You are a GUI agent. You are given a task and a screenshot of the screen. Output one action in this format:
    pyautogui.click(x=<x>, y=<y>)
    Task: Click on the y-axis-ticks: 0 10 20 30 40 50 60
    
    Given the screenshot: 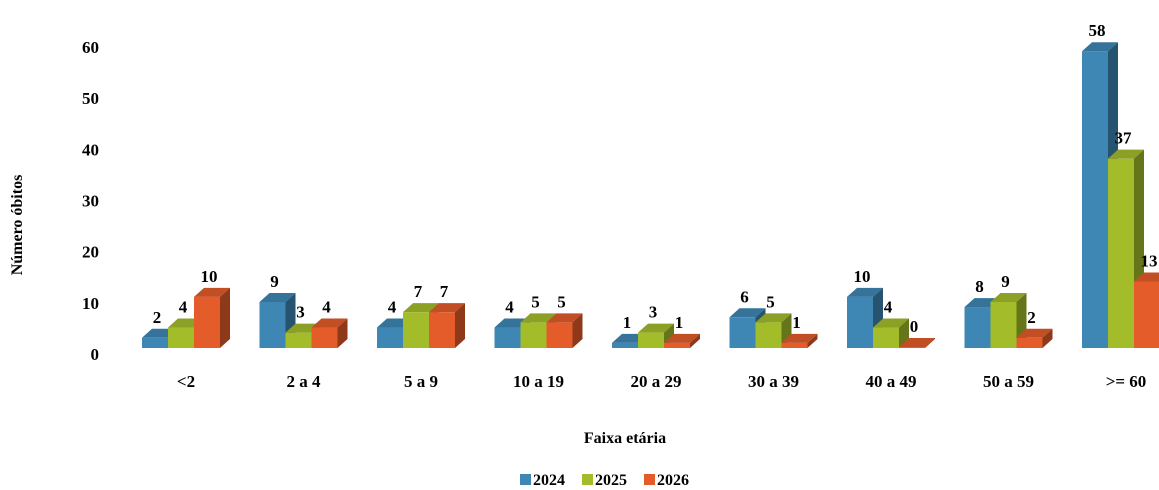 What is the action you would take?
    pyautogui.click(x=90, y=201)
    